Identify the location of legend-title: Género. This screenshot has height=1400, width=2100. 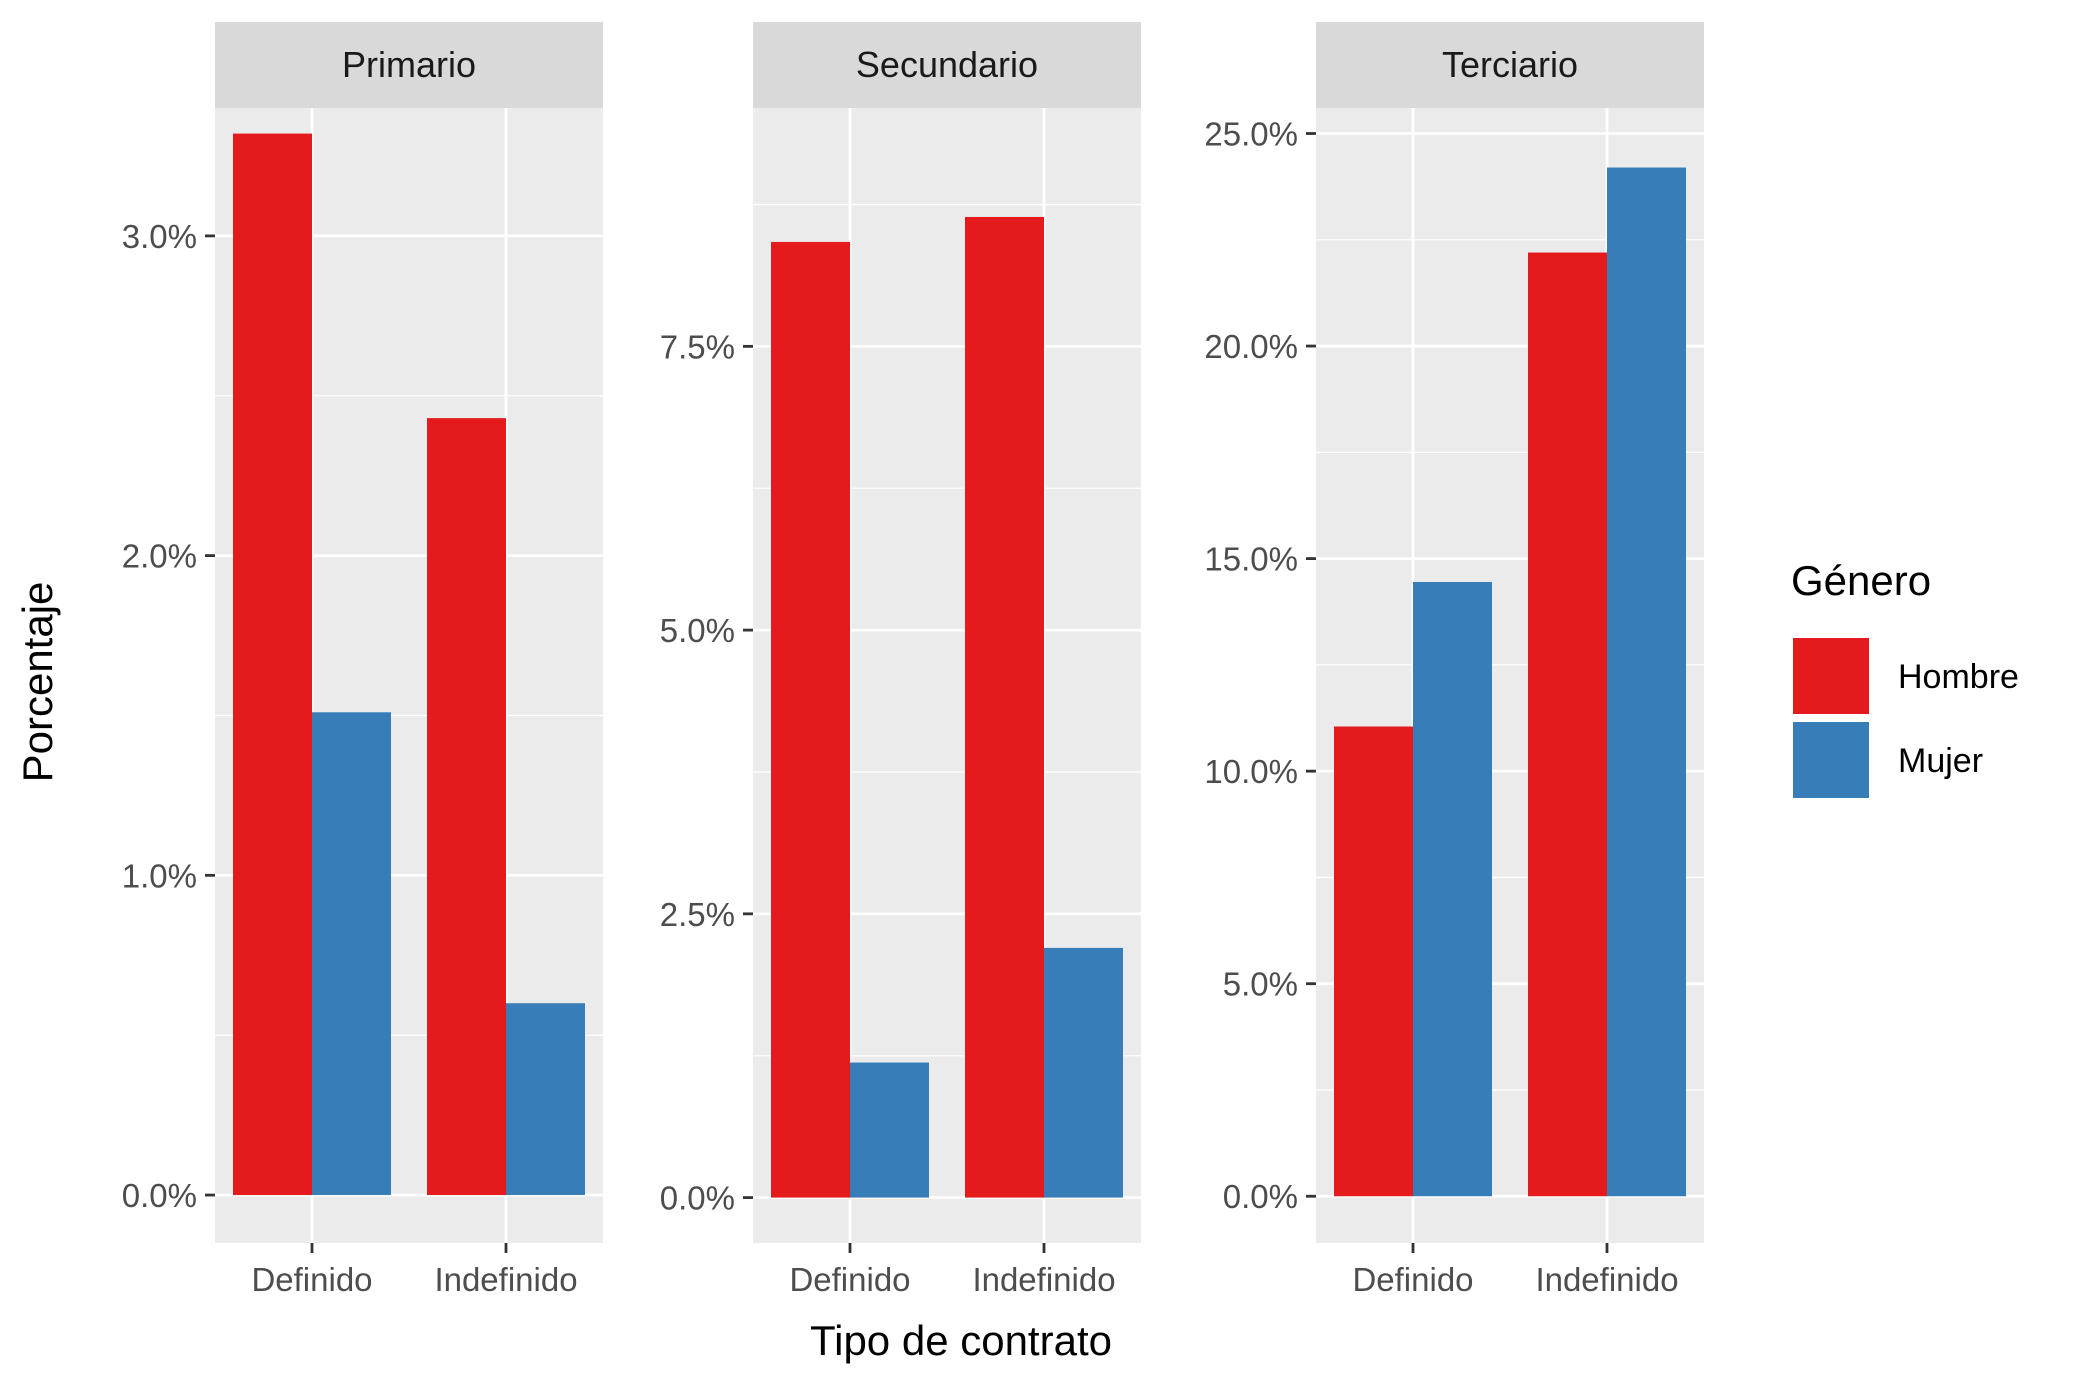
(1861, 580).